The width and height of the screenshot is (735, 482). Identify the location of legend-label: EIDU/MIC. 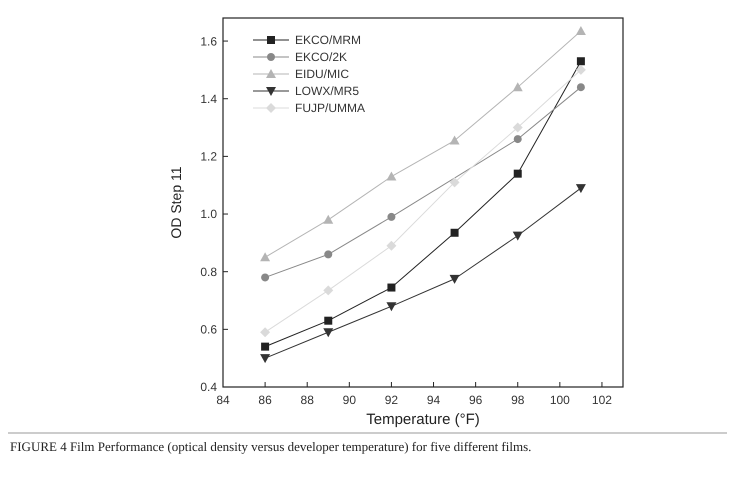
(322, 74).